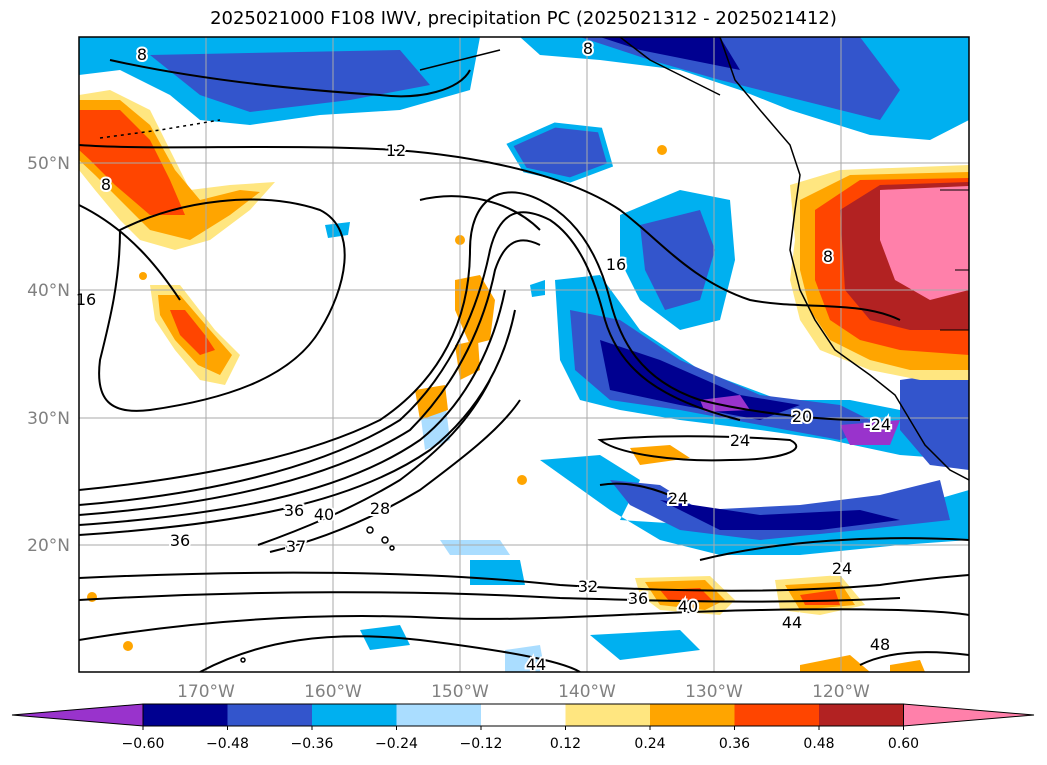 Image resolution: width=1047 pixels, height=765 pixels. I want to click on colorbar-frame, so click(523, 715).